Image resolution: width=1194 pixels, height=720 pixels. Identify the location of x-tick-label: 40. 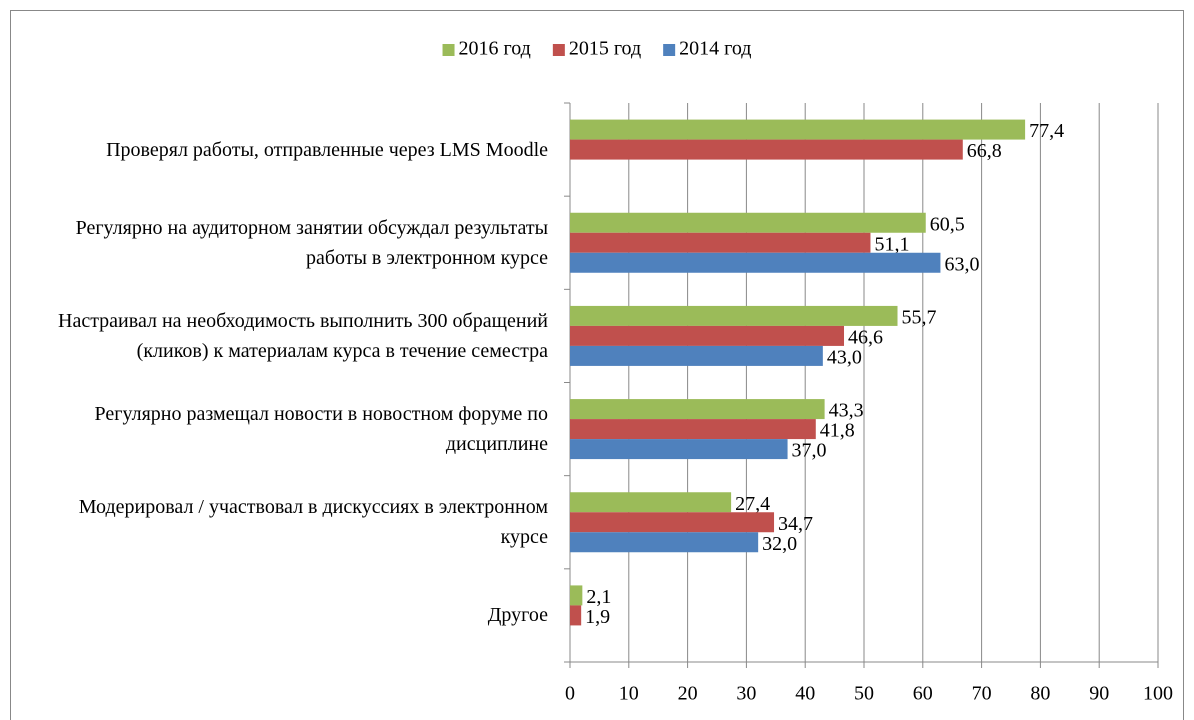
(805, 694).